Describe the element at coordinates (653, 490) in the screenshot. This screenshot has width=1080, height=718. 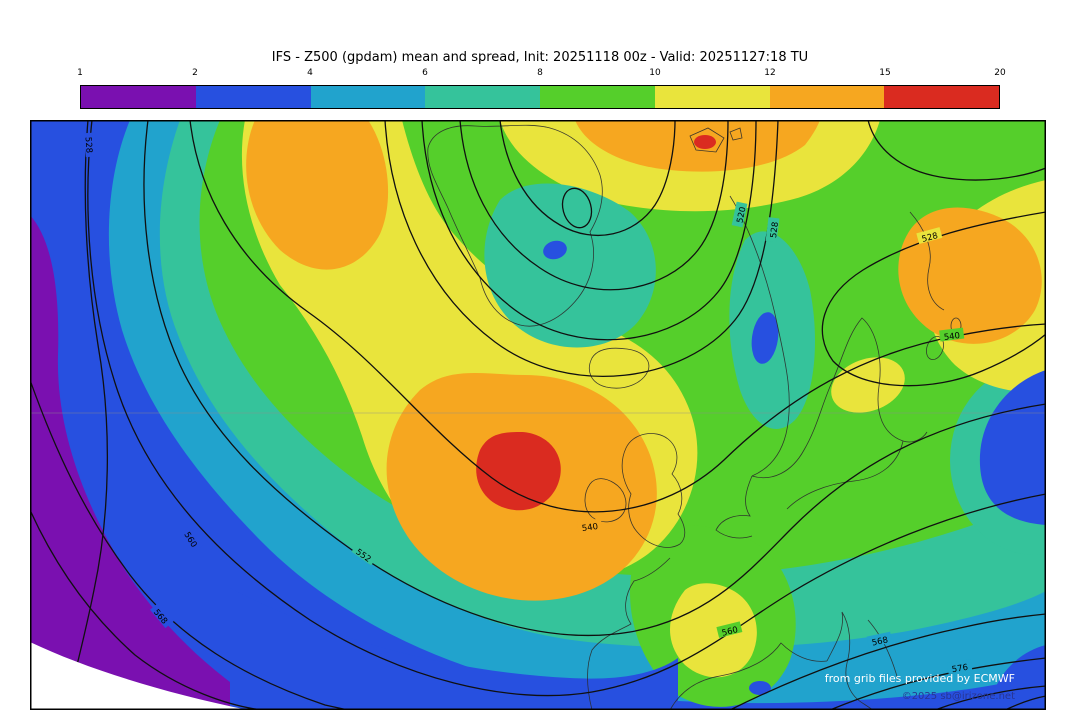
I see `coast-britain` at that location.